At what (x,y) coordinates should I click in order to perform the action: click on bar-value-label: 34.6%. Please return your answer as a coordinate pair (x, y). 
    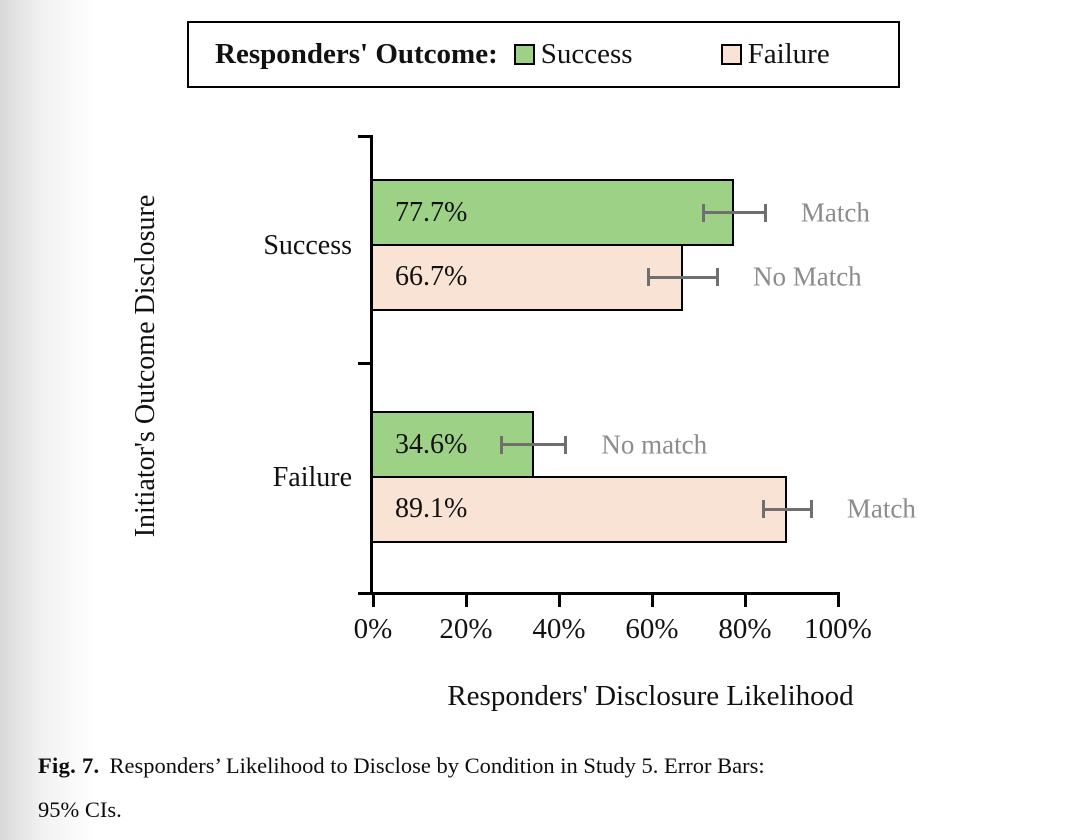
    Looking at the image, I should click on (431, 444).